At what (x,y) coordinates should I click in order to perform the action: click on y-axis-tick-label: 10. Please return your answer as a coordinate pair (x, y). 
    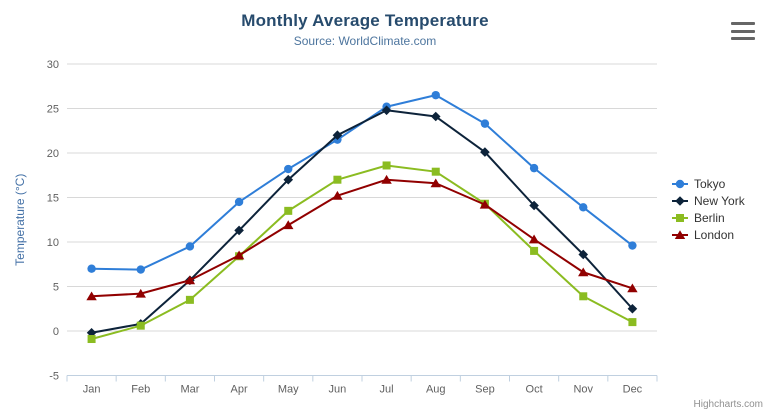
    Looking at the image, I should click on (53, 243).